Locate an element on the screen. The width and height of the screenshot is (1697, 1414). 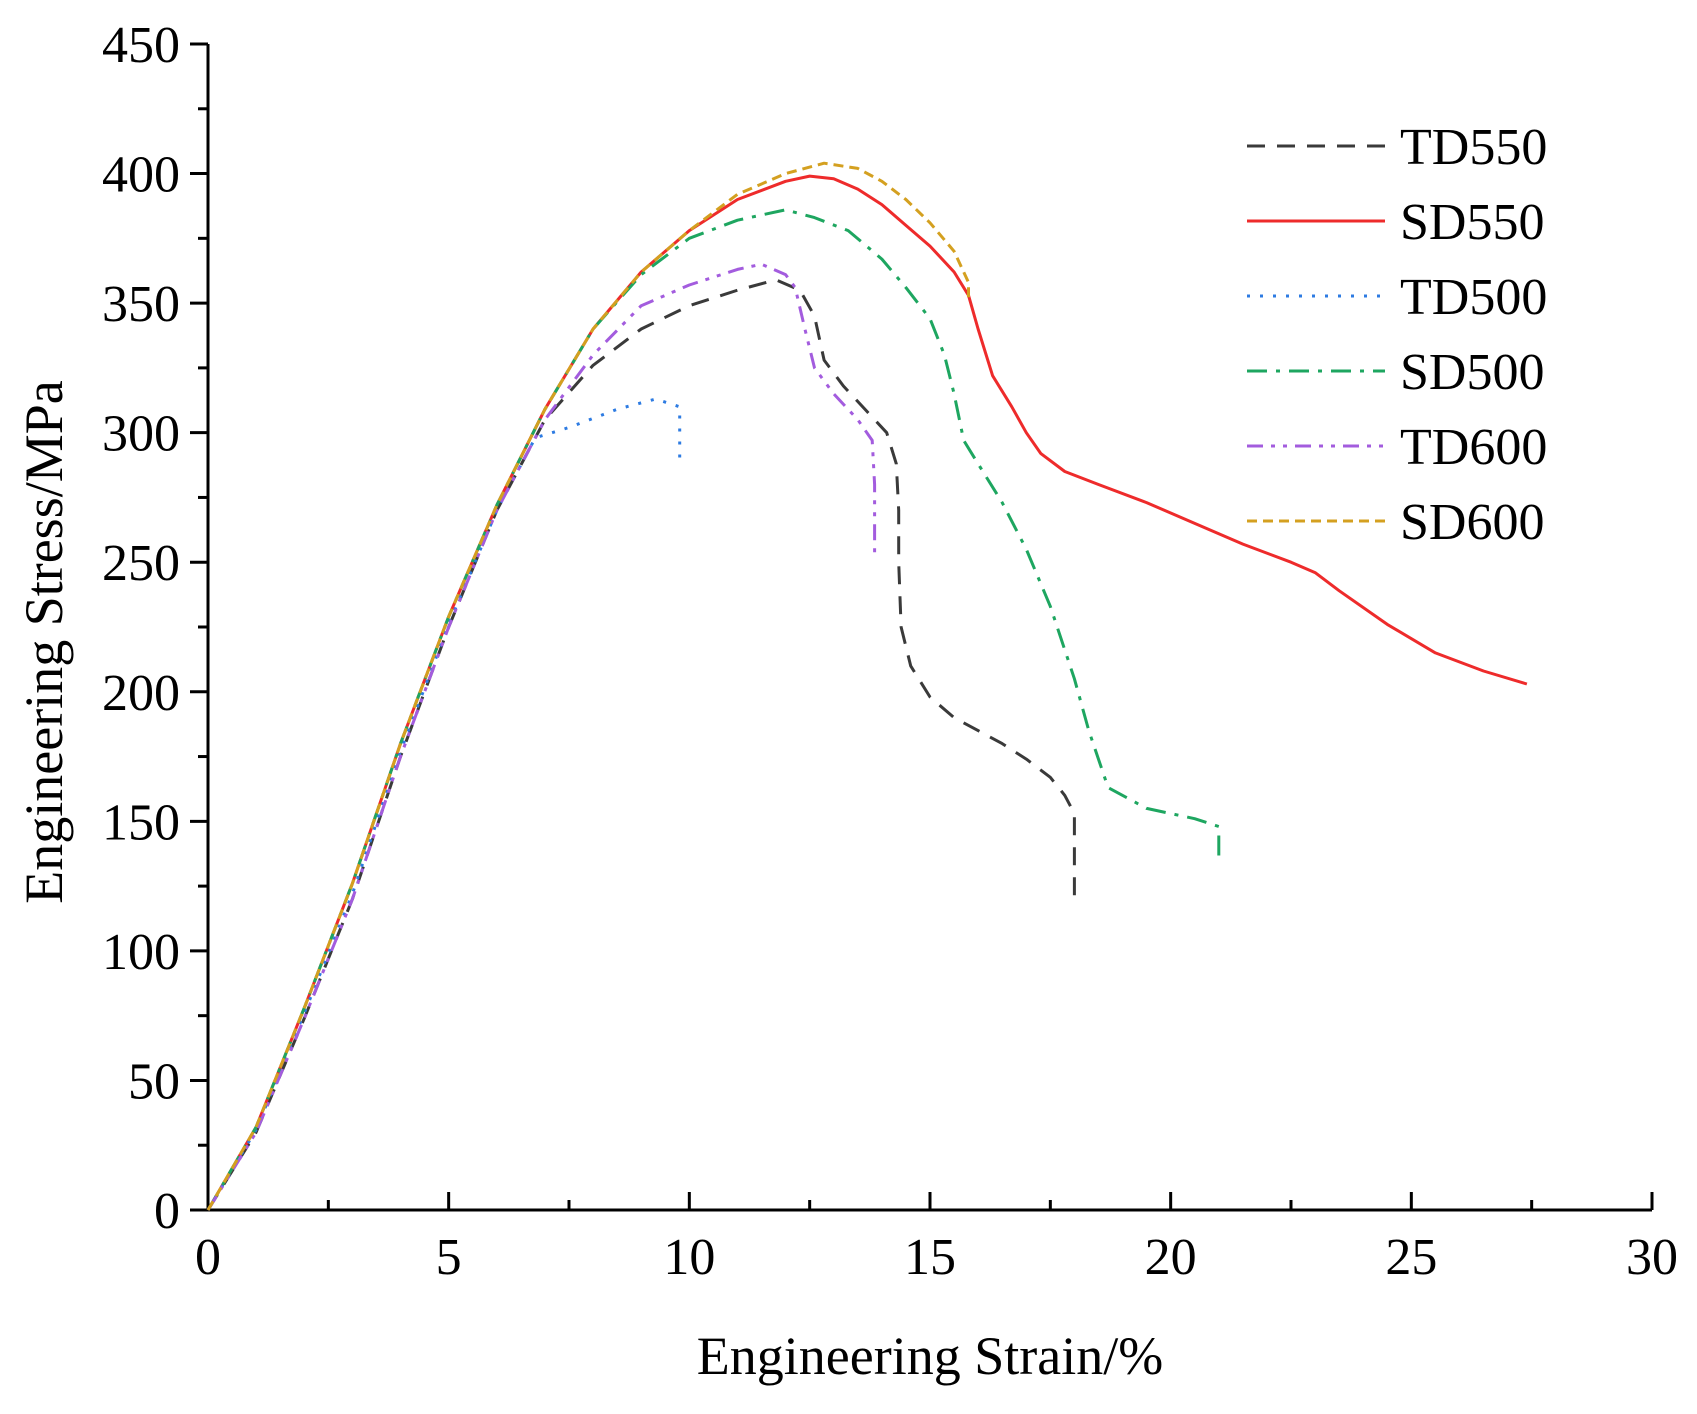
y-tick-label: 150 is located at coordinates (141, 822).